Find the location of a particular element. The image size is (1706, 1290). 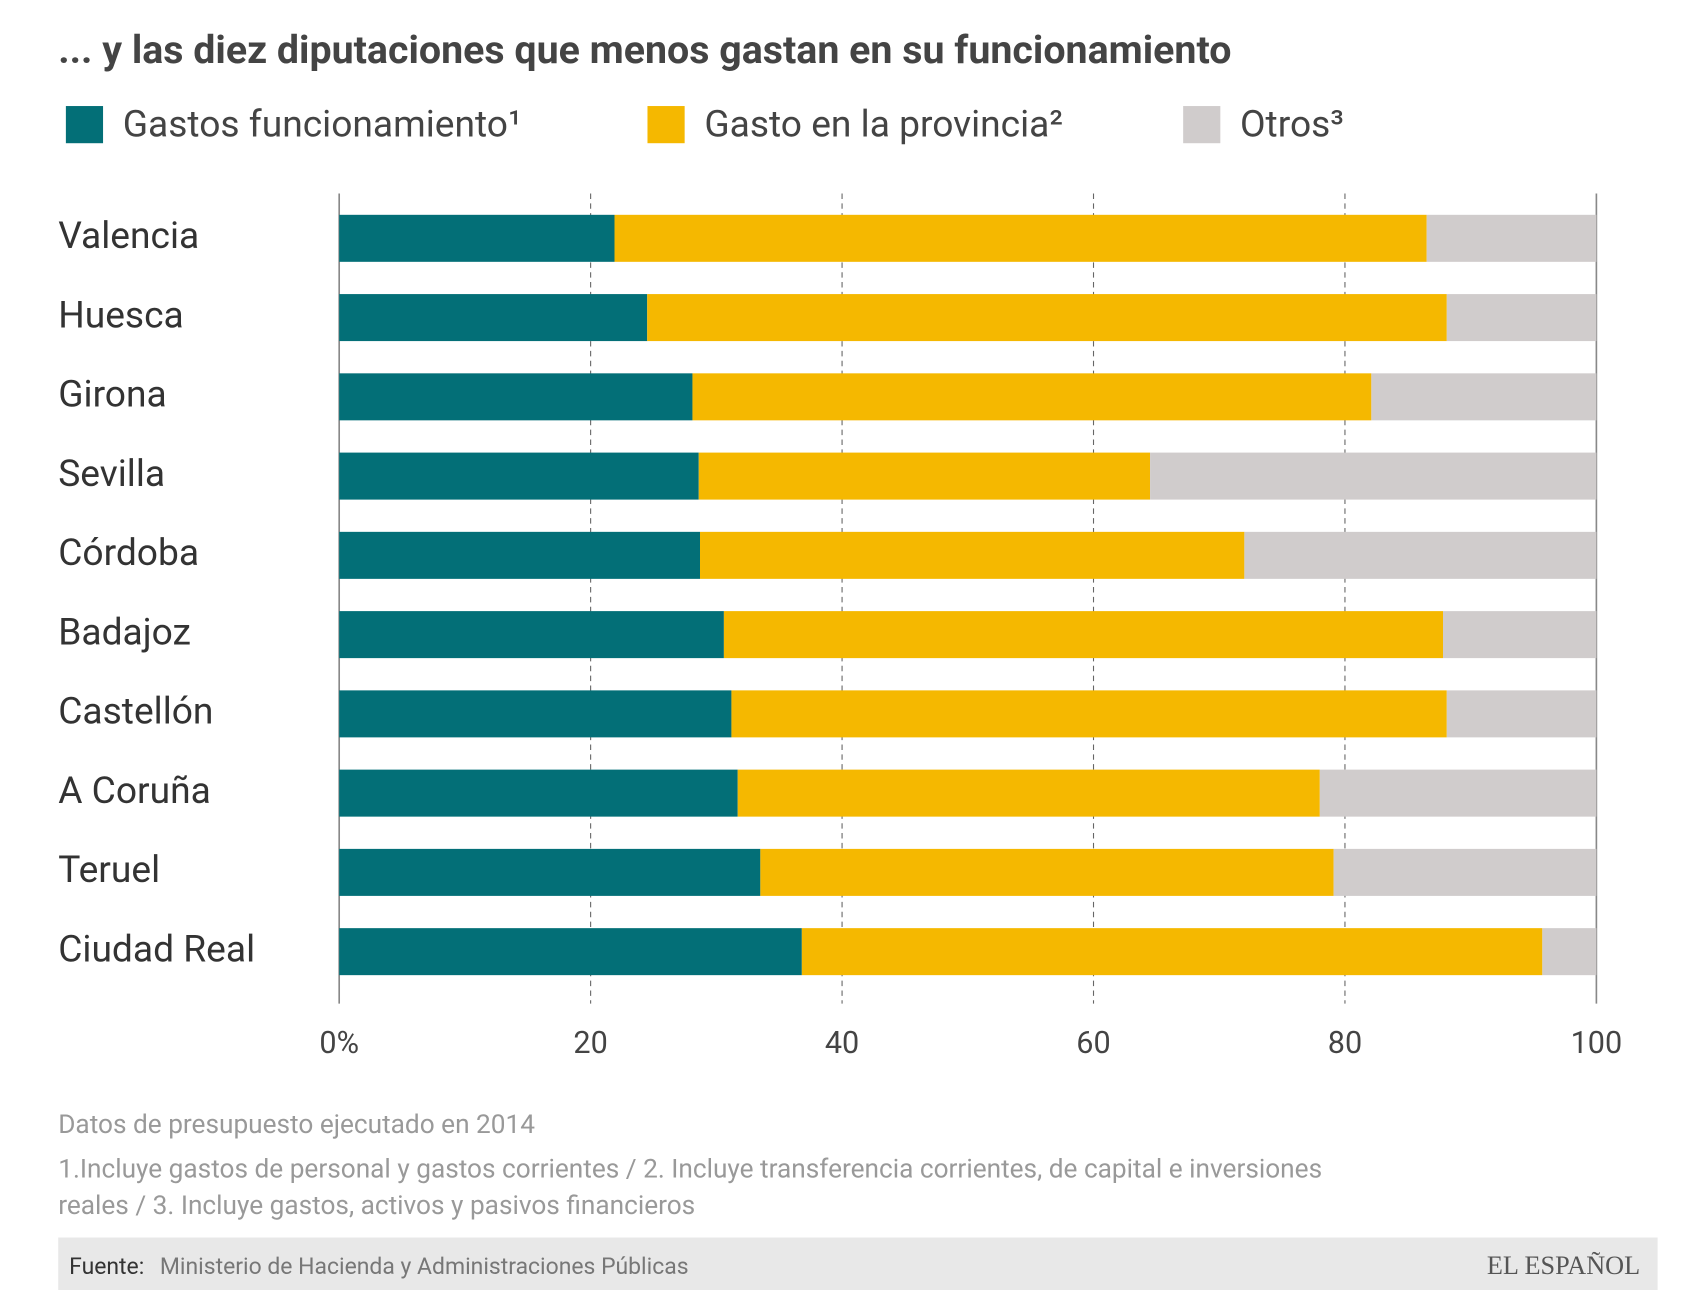

x-tick-label: 20 is located at coordinates (590, 1043).